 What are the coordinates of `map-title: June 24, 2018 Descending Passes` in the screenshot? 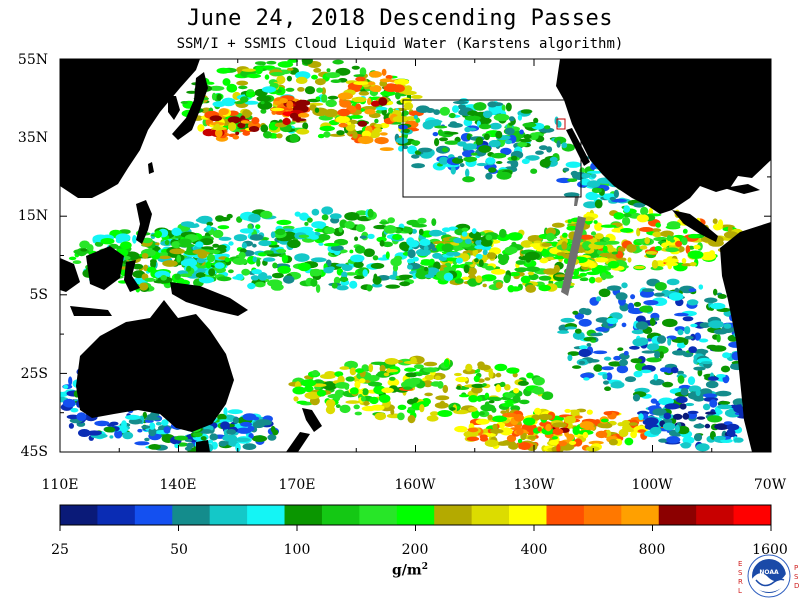 It's located at (400, 18).